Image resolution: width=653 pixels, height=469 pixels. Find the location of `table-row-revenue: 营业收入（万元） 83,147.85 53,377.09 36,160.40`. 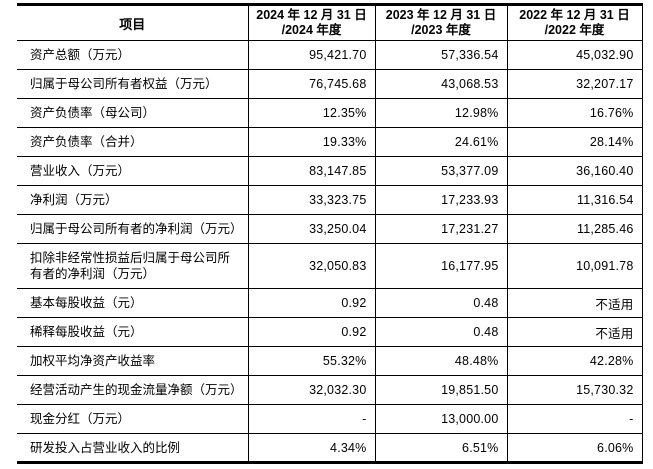

table-row-revenue: 营业收入（万元） 83,147.85 53,377.09 36,160.40 is located at coordinates (329, 171).